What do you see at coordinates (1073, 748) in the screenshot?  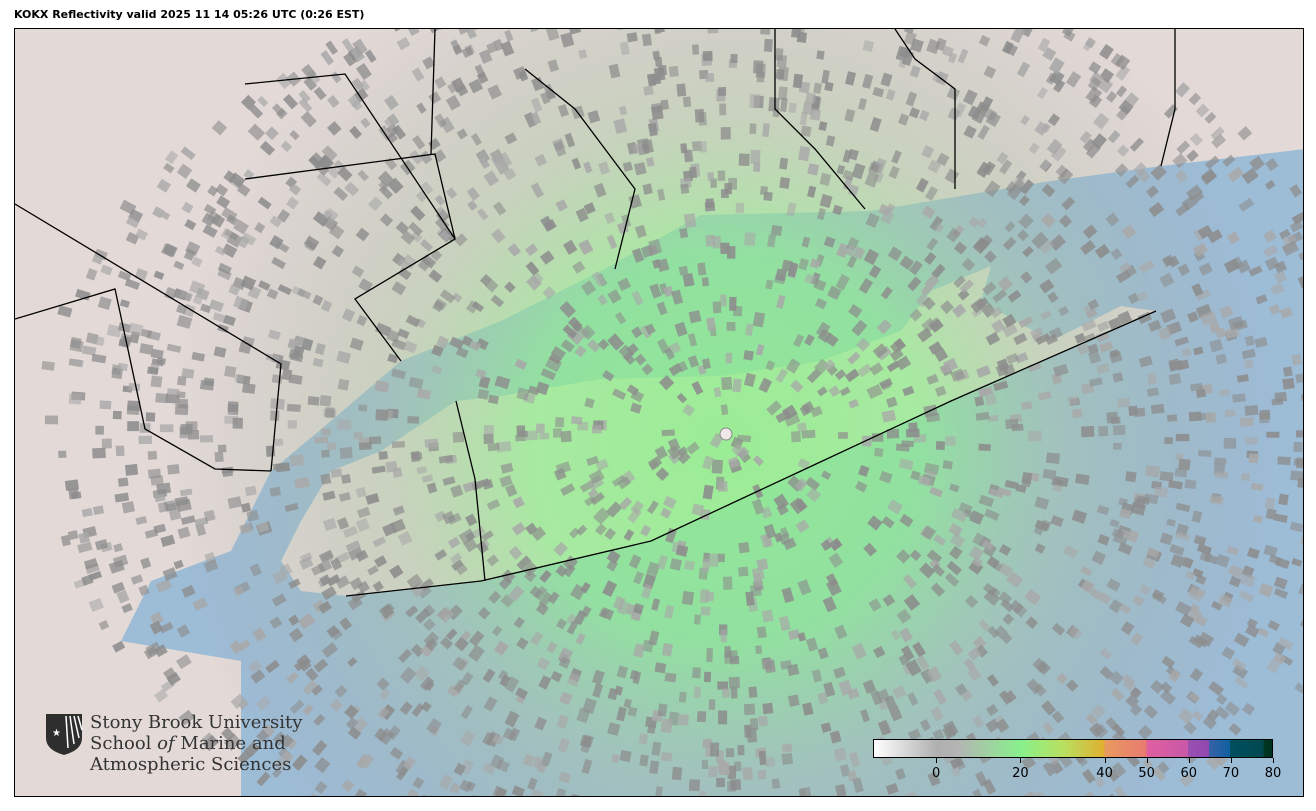 I see `reflectivity-colorbar` at bounding box center [1073, 748].